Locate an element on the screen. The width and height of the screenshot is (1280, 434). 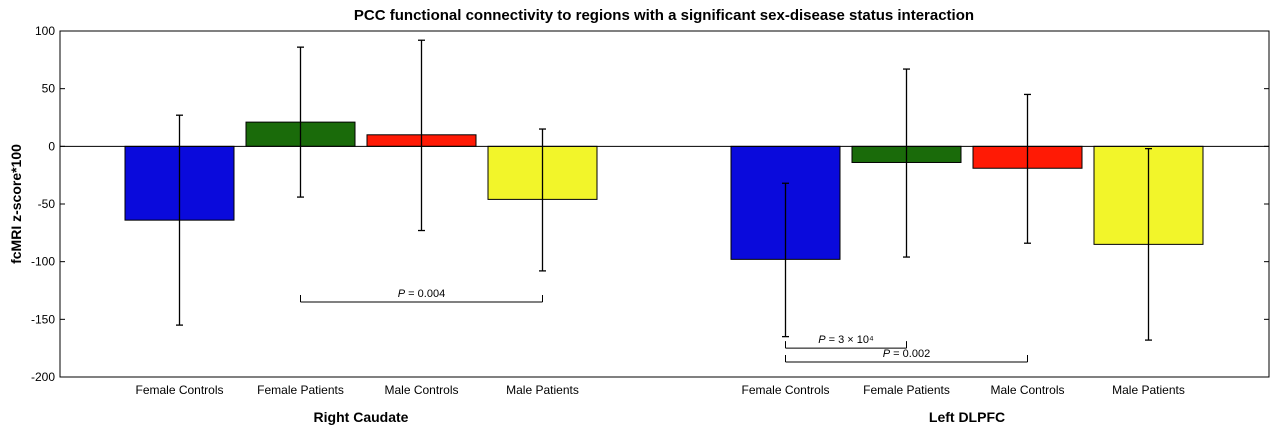
p-value-label: P = 3 × 10⁴ is located at coordinates (846, 340).